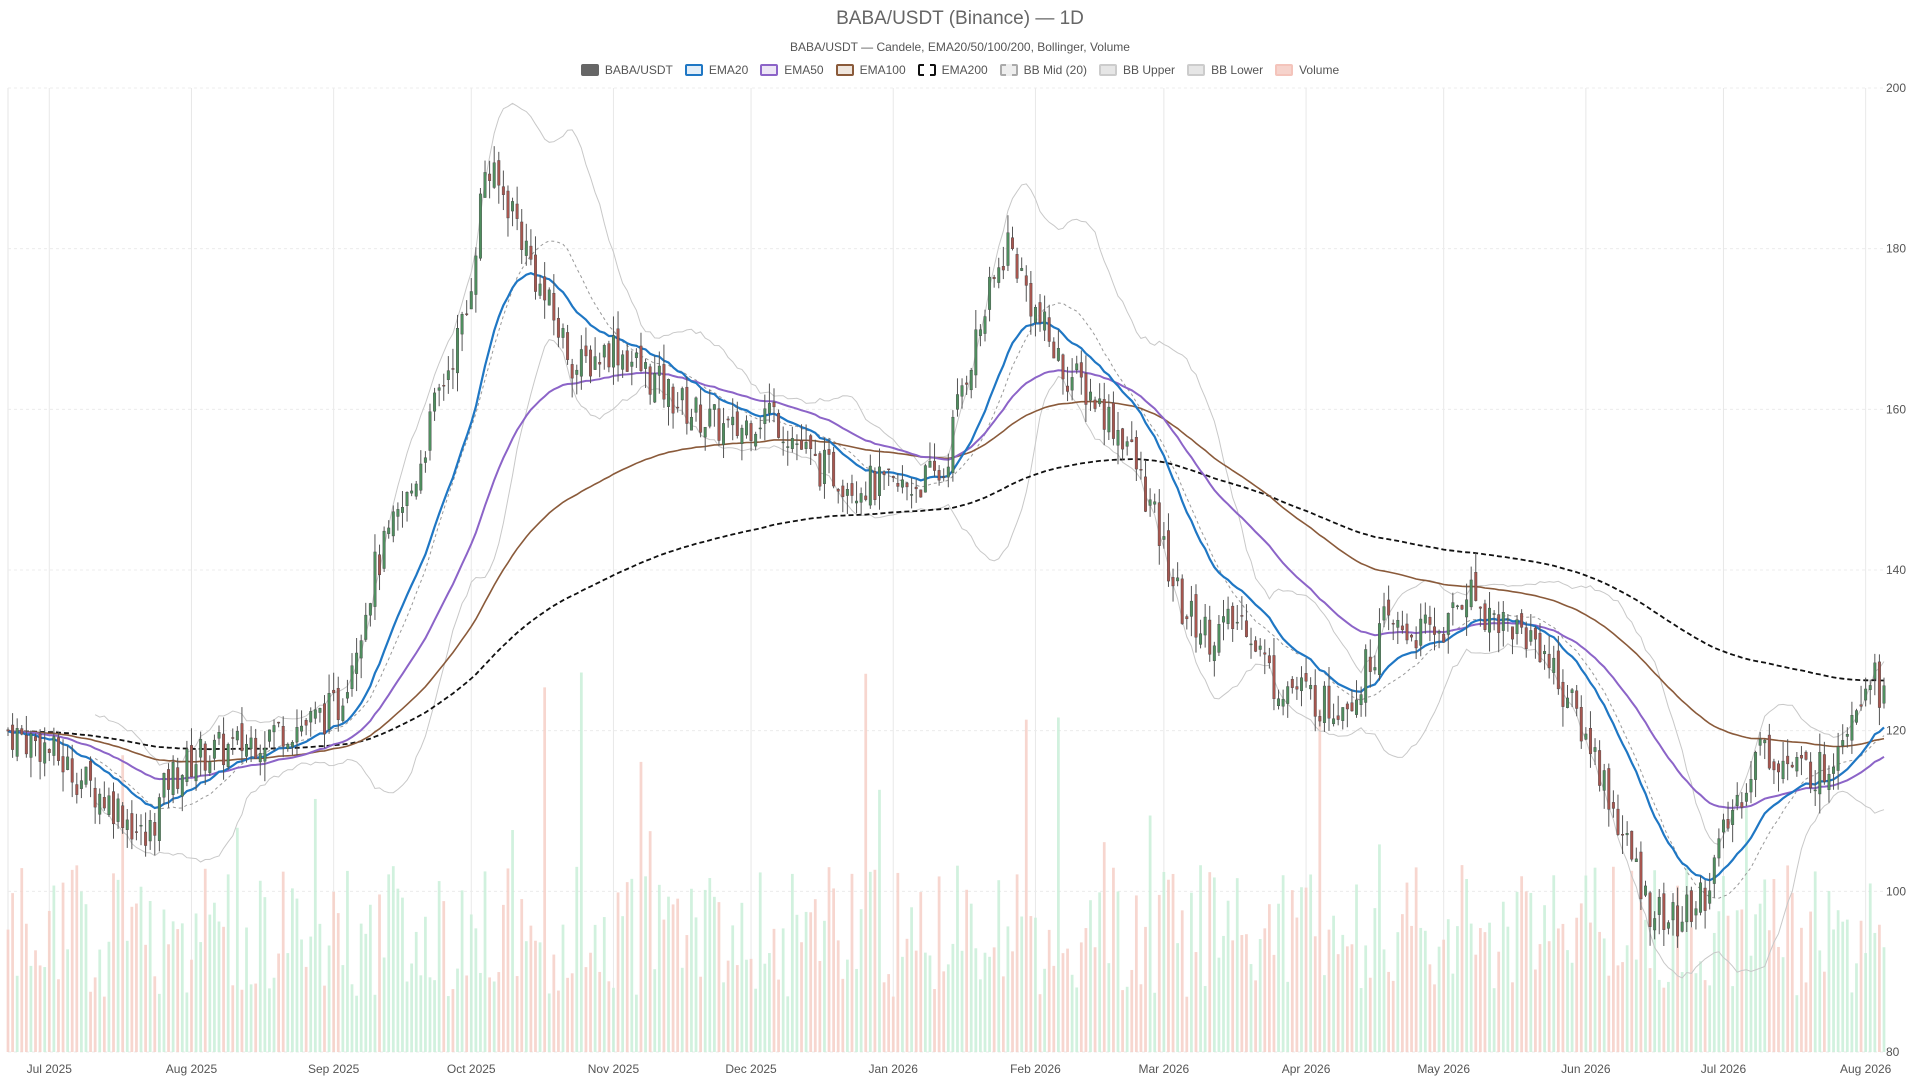 The width and height of the screenshot is (1920, 1080). What do you see at coordinates (1043, 70) in the screenshot?
I see `legend-item: BB Mid (20)` at bounding box center [1043, 70].